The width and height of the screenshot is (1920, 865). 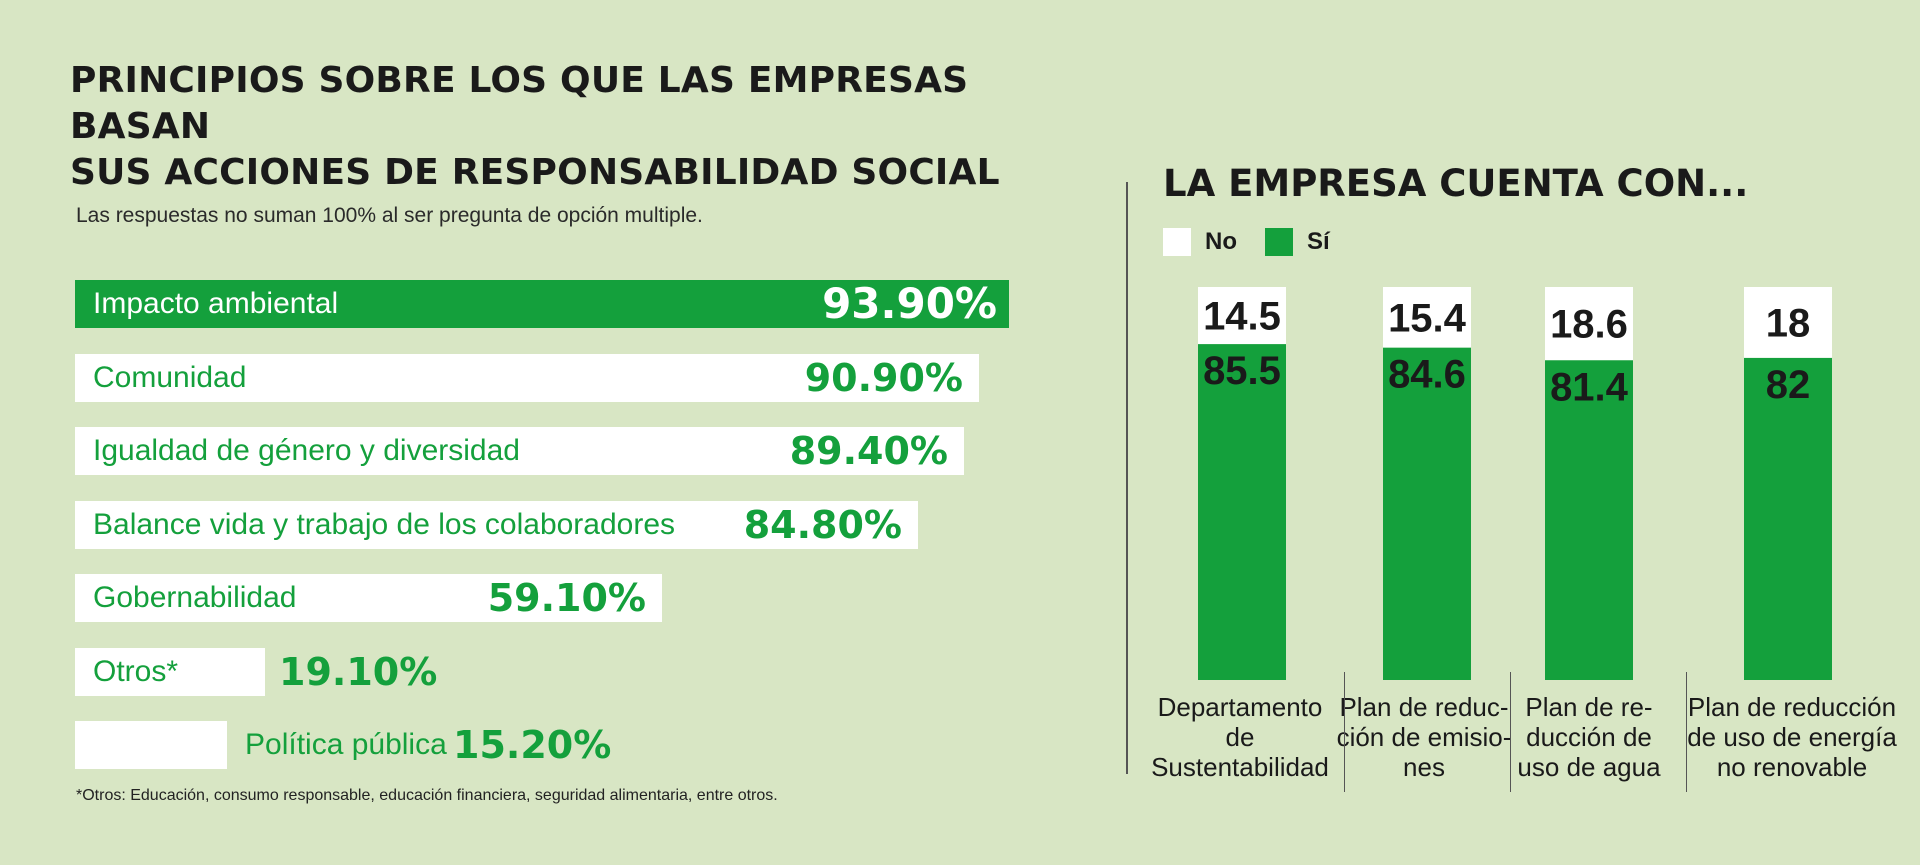 What do you see at coordinates (527, 377) in the screenshot?
I see `bar-2: Comunidad 90.90%` at bounding box center [527, 377].